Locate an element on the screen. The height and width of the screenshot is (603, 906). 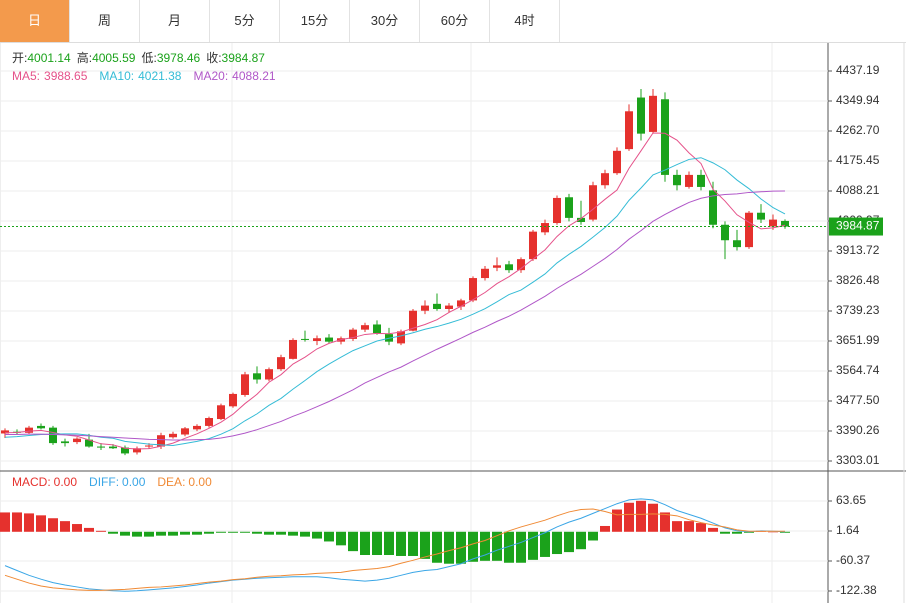
tab: 5分 is located at coordinates (245, 21).